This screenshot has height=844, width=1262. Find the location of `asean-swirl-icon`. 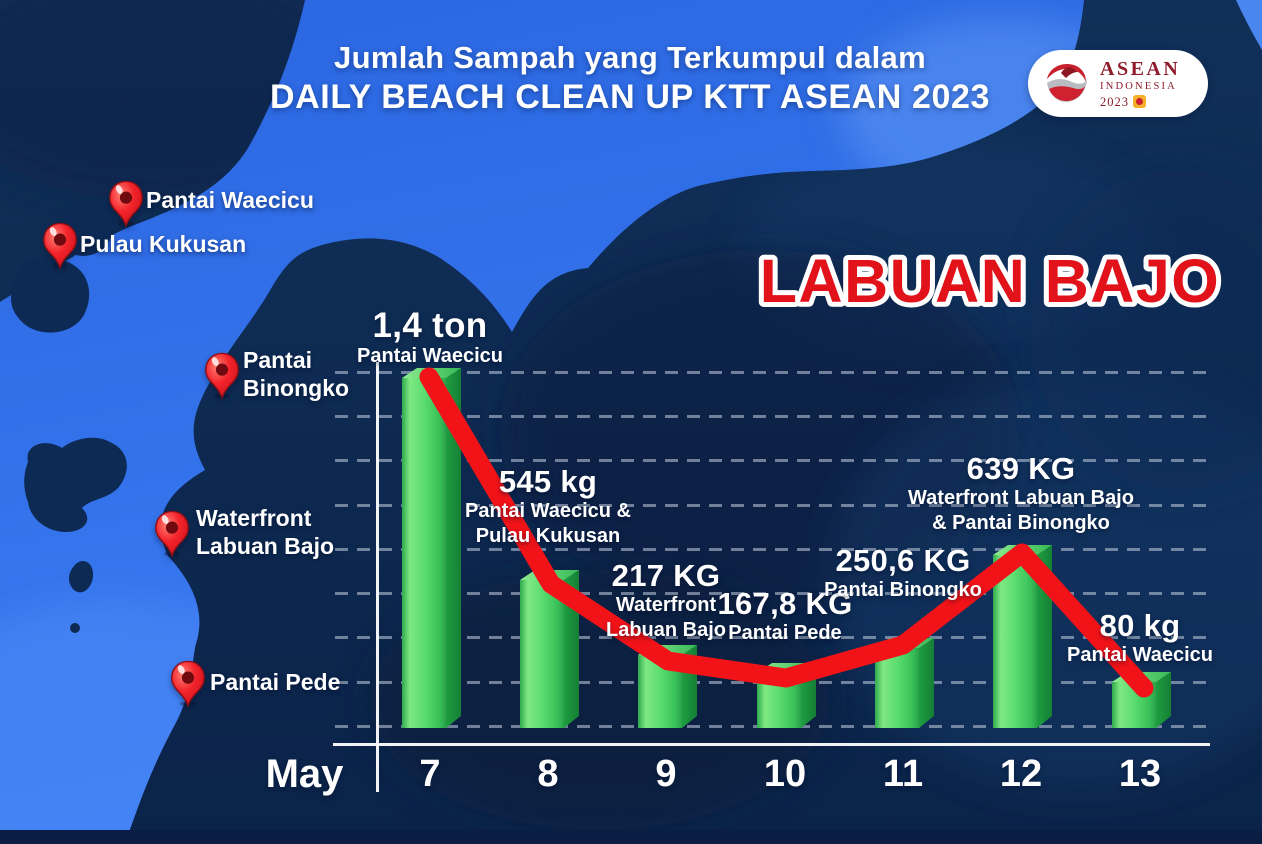

asean-swirl-icon is located at coordinates (1067, 82).